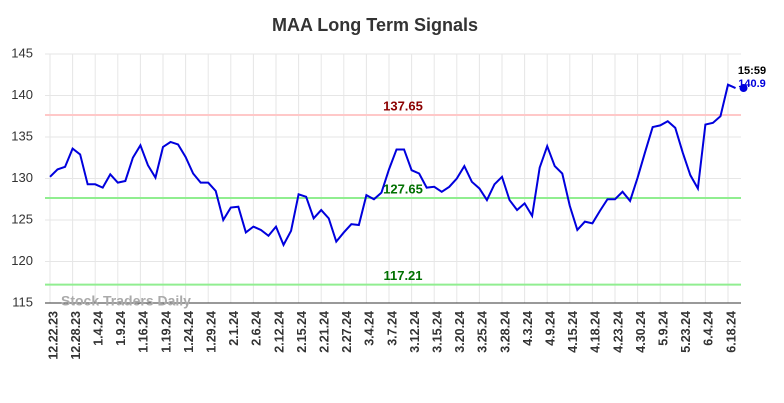  Describe the element at coordinates (375, 25) in the screenshot. I see `chart-title: MAA Long Term Signals` at that location.